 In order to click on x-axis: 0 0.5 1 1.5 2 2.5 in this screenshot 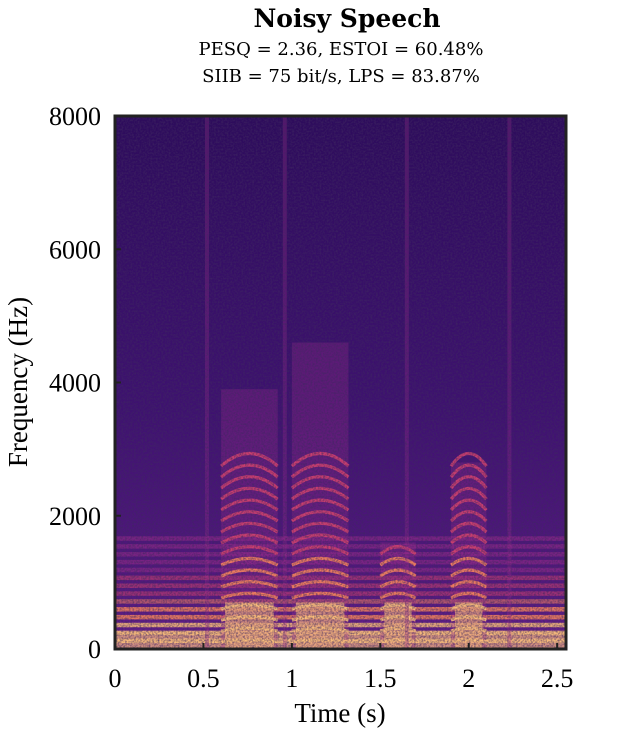, I will do `click(341, 668)`.